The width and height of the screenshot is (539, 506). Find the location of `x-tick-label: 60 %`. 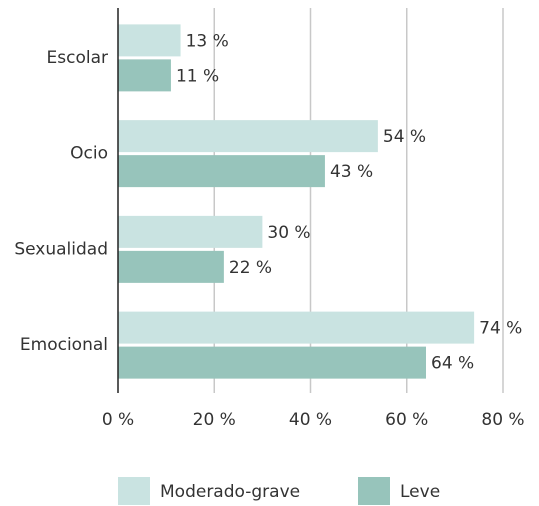

x-tick-label: 60 % is located at coordinates (406, 420).